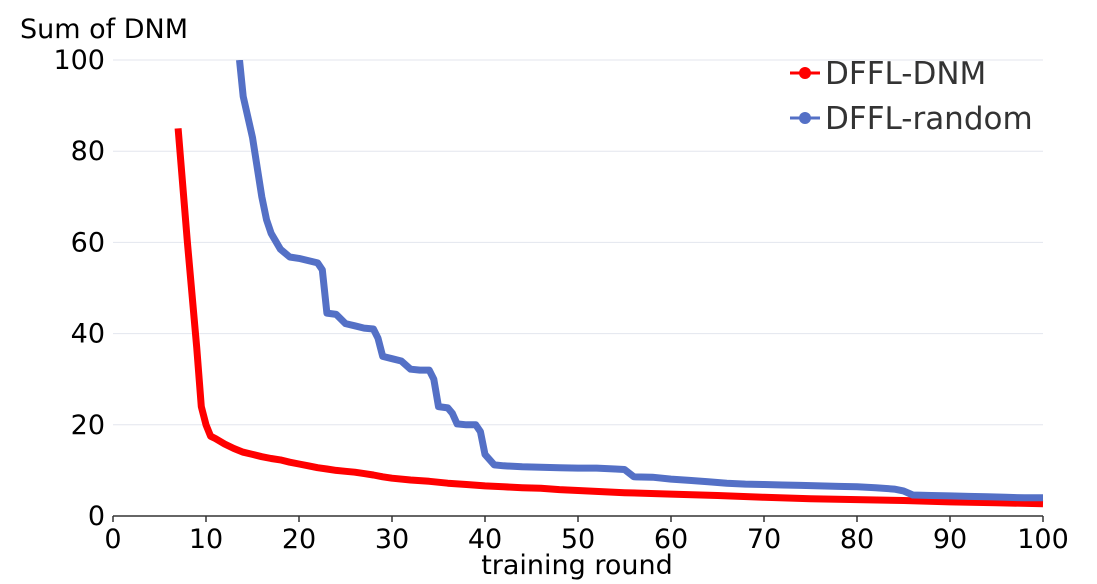 The height and width of the screenshot is (584, 1097). I want to click on x-tick-label: 60, so click(671, 539).